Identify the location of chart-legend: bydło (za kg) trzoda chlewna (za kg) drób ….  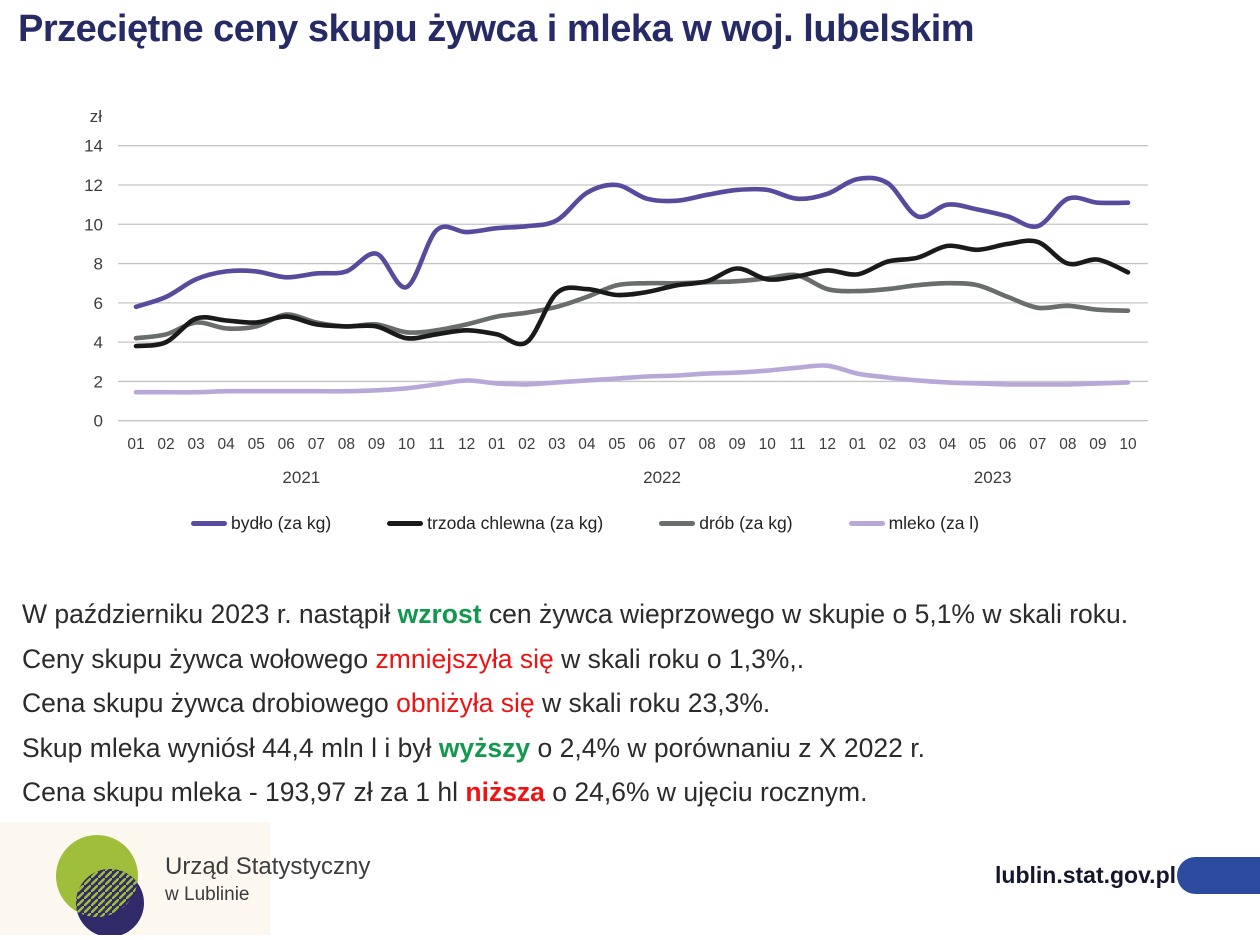
(585, 523).